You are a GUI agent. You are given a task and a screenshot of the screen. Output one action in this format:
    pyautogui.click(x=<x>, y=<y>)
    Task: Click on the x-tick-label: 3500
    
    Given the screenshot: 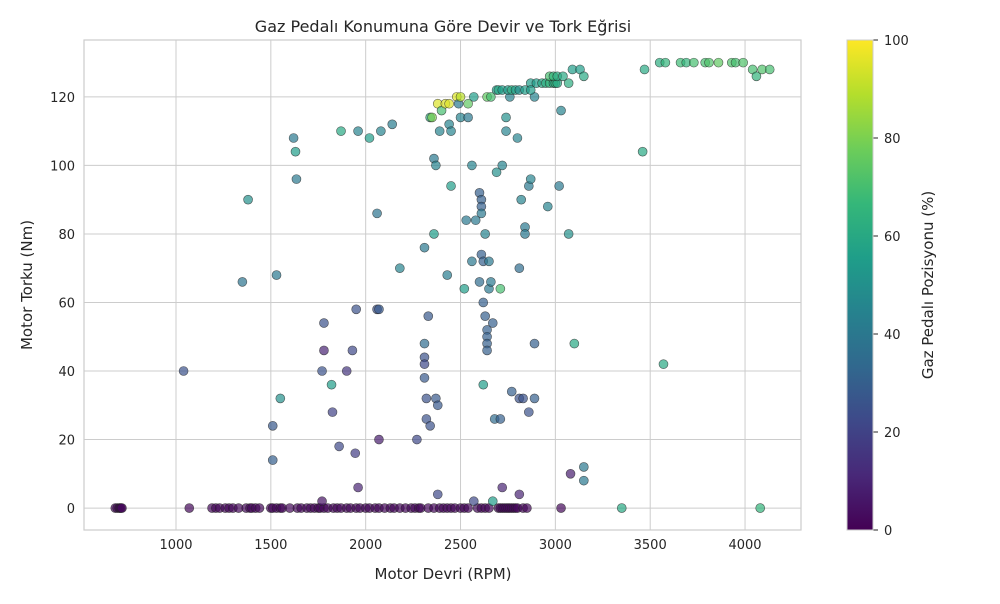 What is the action you would take?
    pyautogui.click(x=650, y=545)
    